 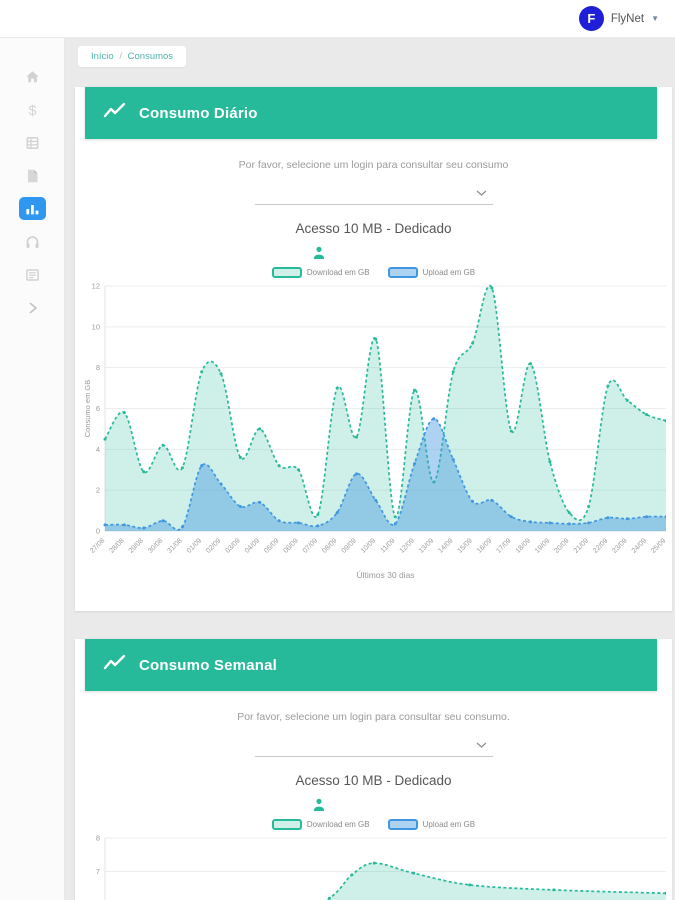 I want to click on svg-text: 10/09, so click(x=367, y=545).